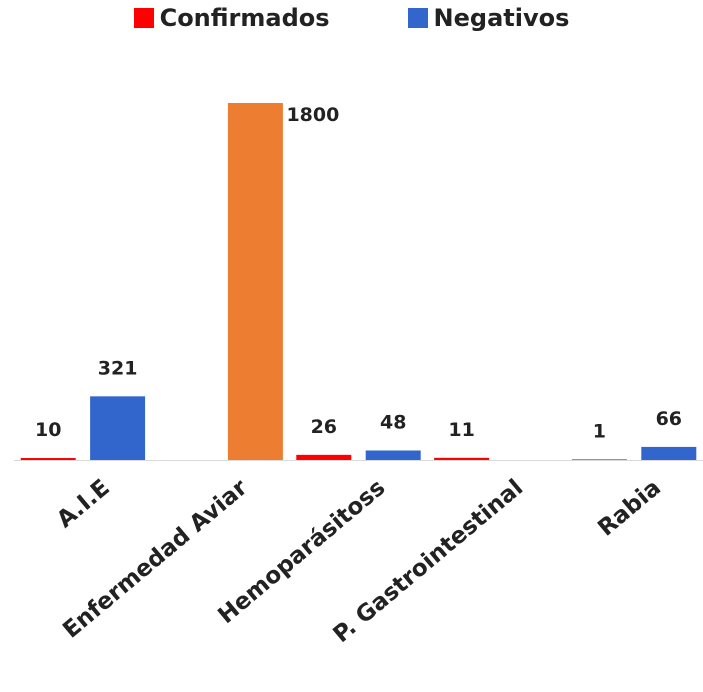 This screenshot has width=703, height=692. Describe the element at coordinates (599, 459) in the screenshot. I see `bar-confirmados-rabia` at that location.